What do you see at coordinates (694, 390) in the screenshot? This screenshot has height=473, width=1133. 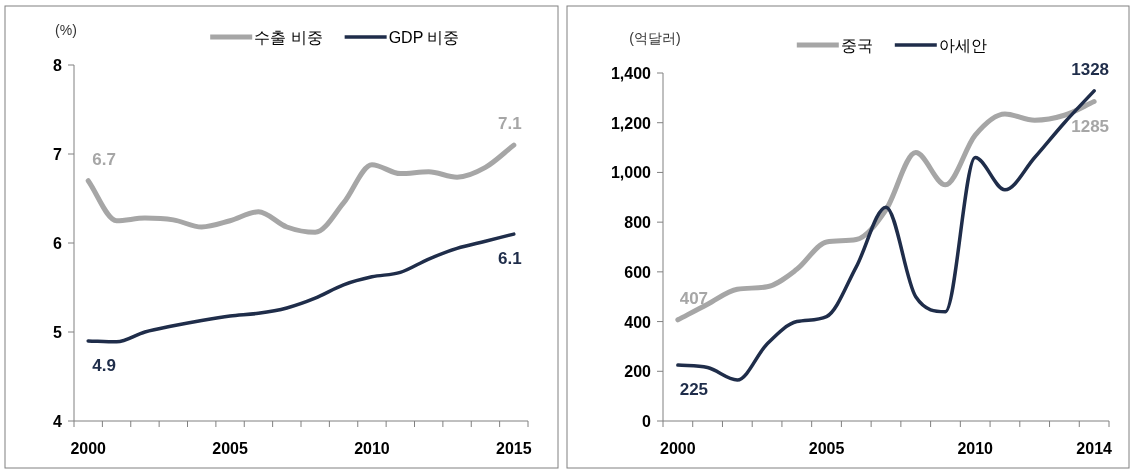 I see `data-label: 225` at bounding box center [694, 390].